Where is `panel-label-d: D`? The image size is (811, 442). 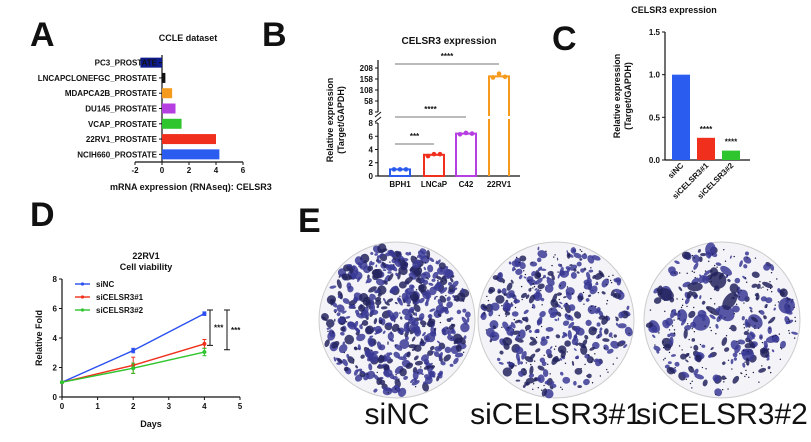
panel-label-d: D is located at coordinates (42, 215).